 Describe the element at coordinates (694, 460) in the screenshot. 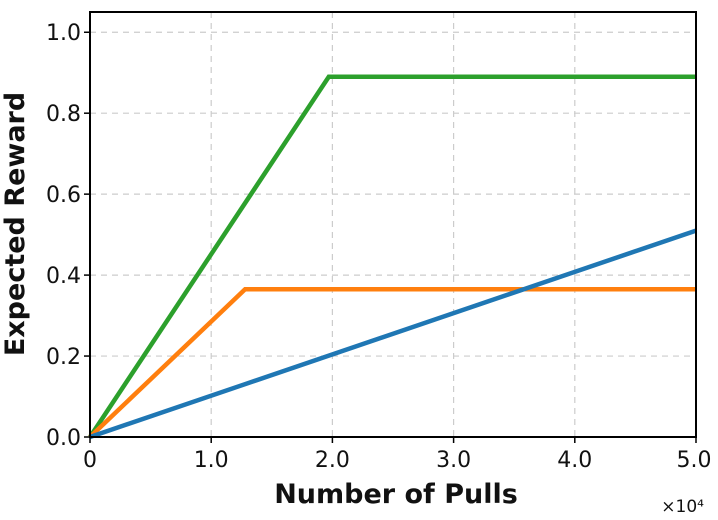

I see `x-tick-label: 5.0` at that location.